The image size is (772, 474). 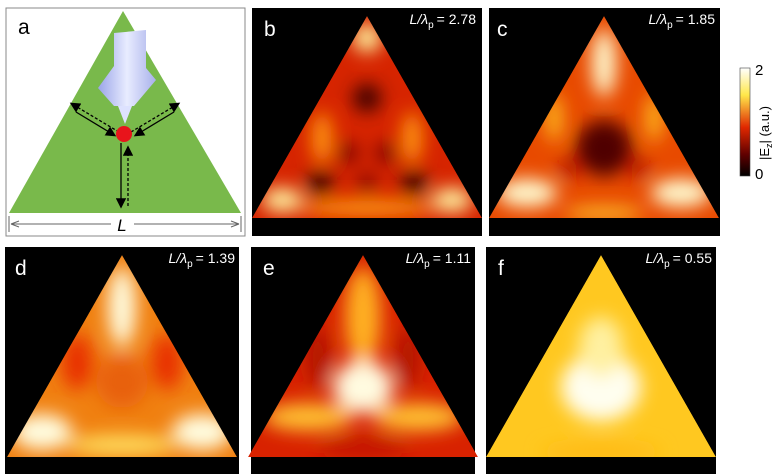 What do you see at coordinates (216, 258) in the screenshot?
I see `text-part: = 1.39` at bounding box center [216, 258].